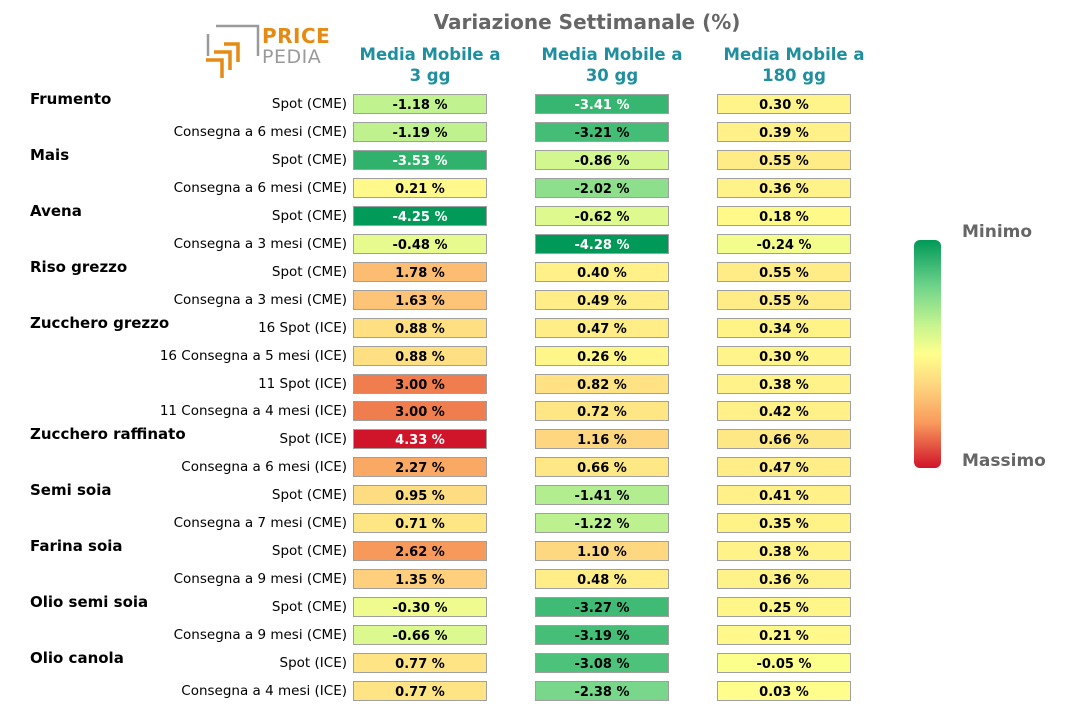 This screenshot has width=1073, height=711. Describe the element at coordinates (420, 441) in the screenshot. I see `cell-value-label: 4.33 %` at that location.